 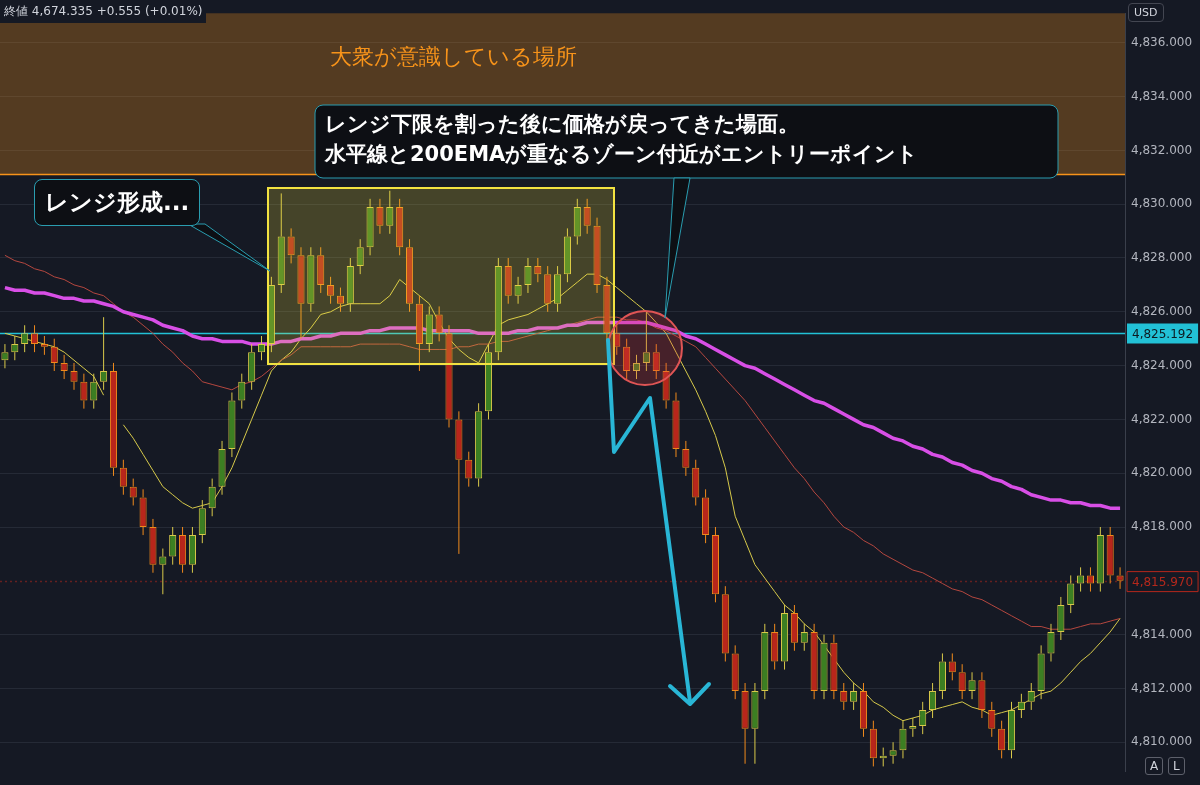 What do you see at coordinates (1162, 687) in the screenshot?
I see `y-tick-label: 4,812.000` at bounding box center [1162, 687].